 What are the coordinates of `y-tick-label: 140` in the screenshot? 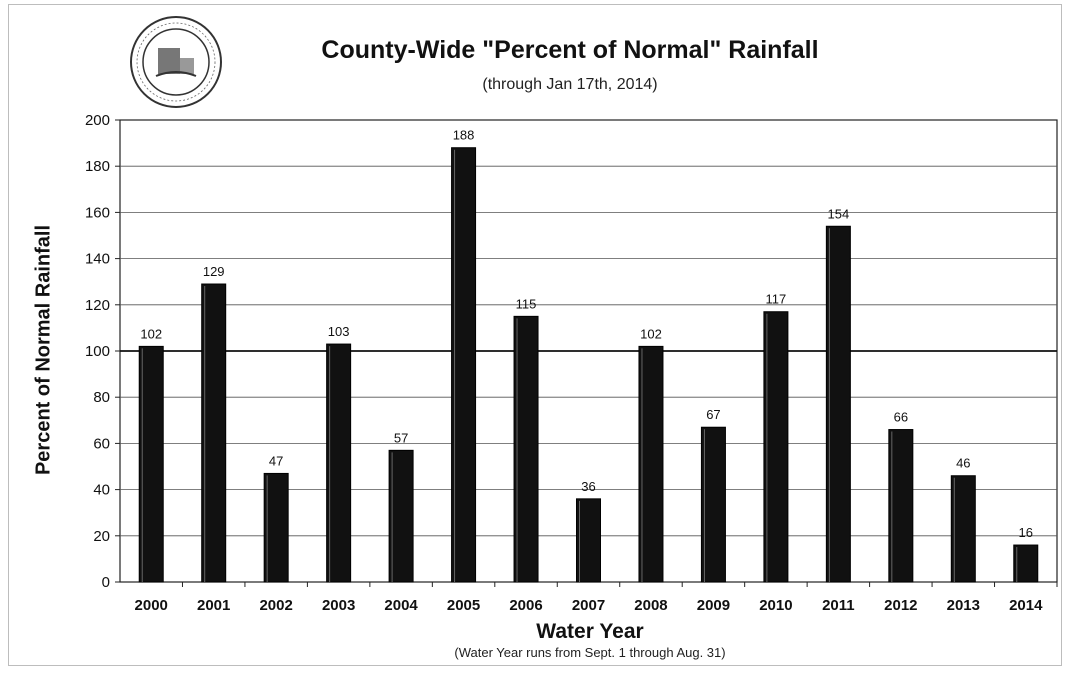 It's located at (97, 259).